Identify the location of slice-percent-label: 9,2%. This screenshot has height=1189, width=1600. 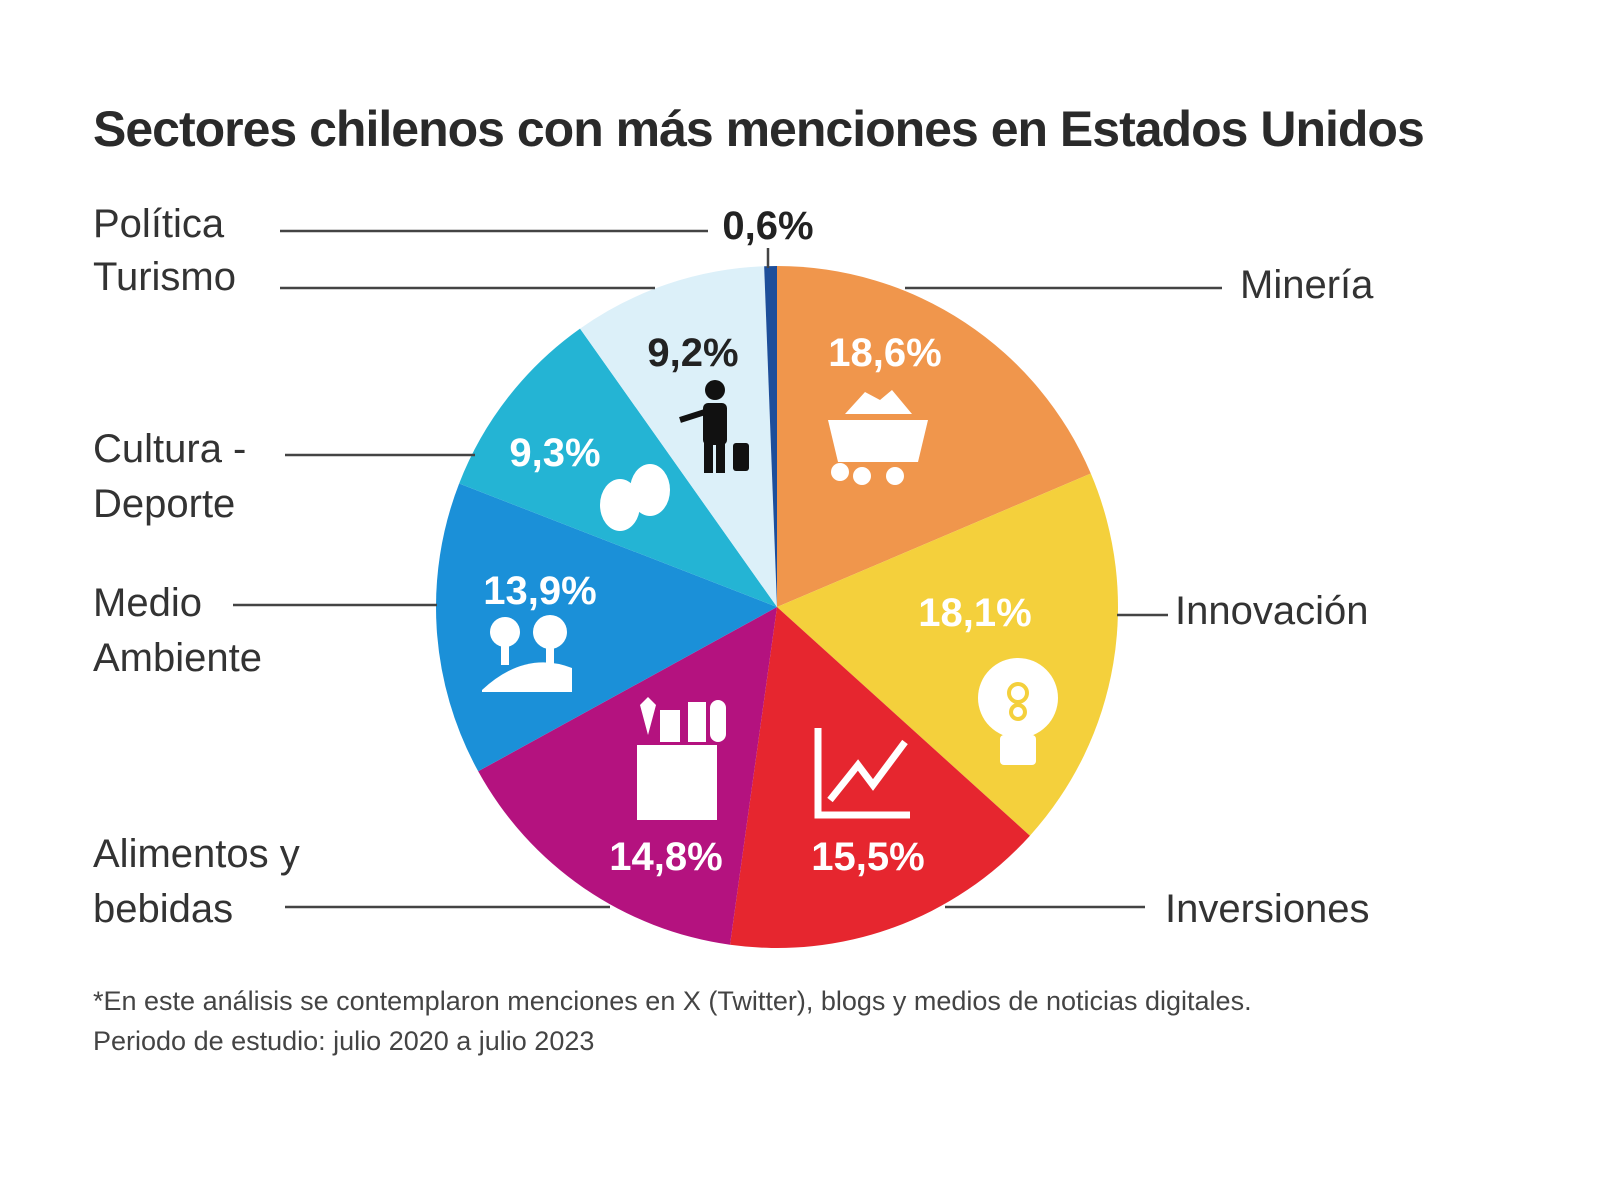
(692, 353).